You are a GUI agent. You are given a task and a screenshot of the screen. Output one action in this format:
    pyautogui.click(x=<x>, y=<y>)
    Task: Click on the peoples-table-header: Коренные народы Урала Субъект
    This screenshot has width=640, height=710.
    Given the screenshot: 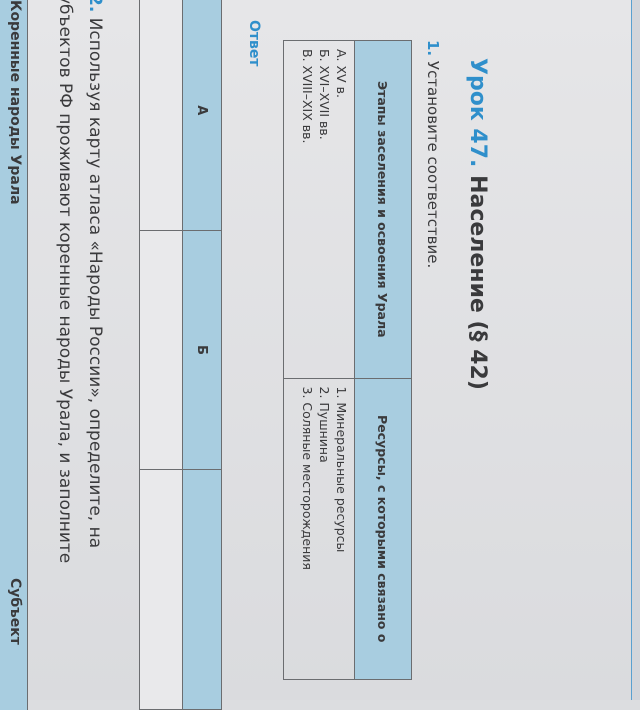 What is the action you would take?
    pyautogui.click(x=14, y=355)
    